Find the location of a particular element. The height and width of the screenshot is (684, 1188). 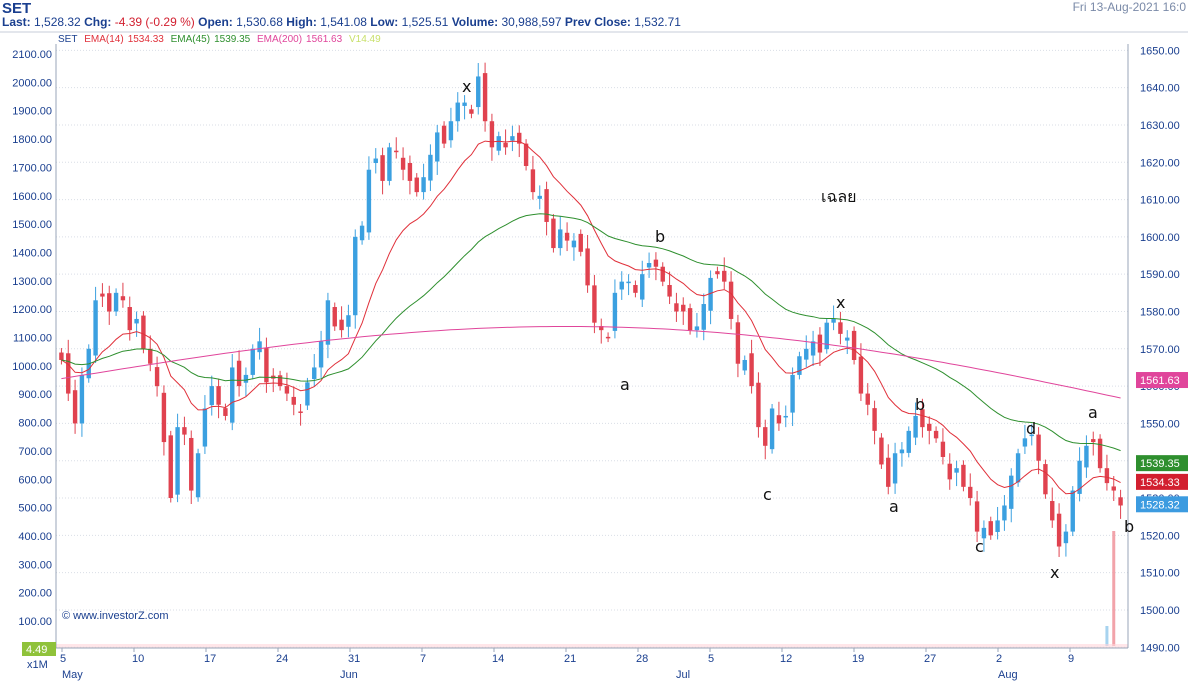

legend-volume-value: V14.49 is located at coordinates (364, 39).